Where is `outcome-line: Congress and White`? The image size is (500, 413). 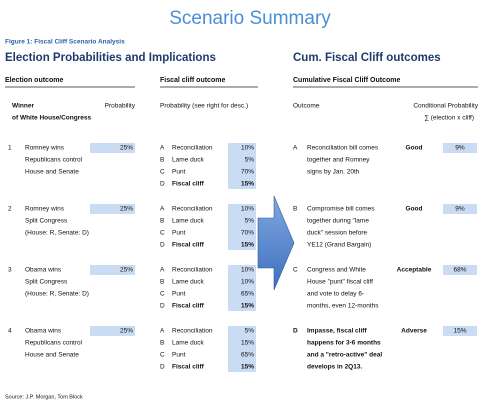 outcome-line: Congress and White is located at coordinates (336, 270).